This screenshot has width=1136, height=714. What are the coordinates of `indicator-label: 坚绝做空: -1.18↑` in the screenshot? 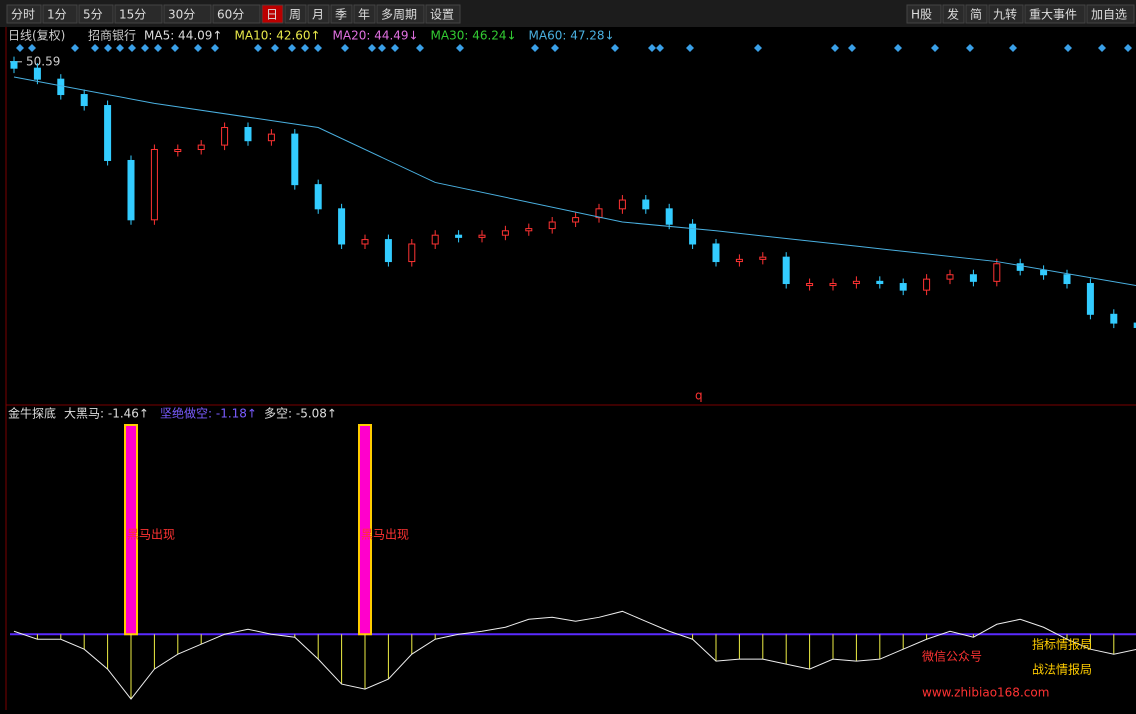 It's located at (208, 413).